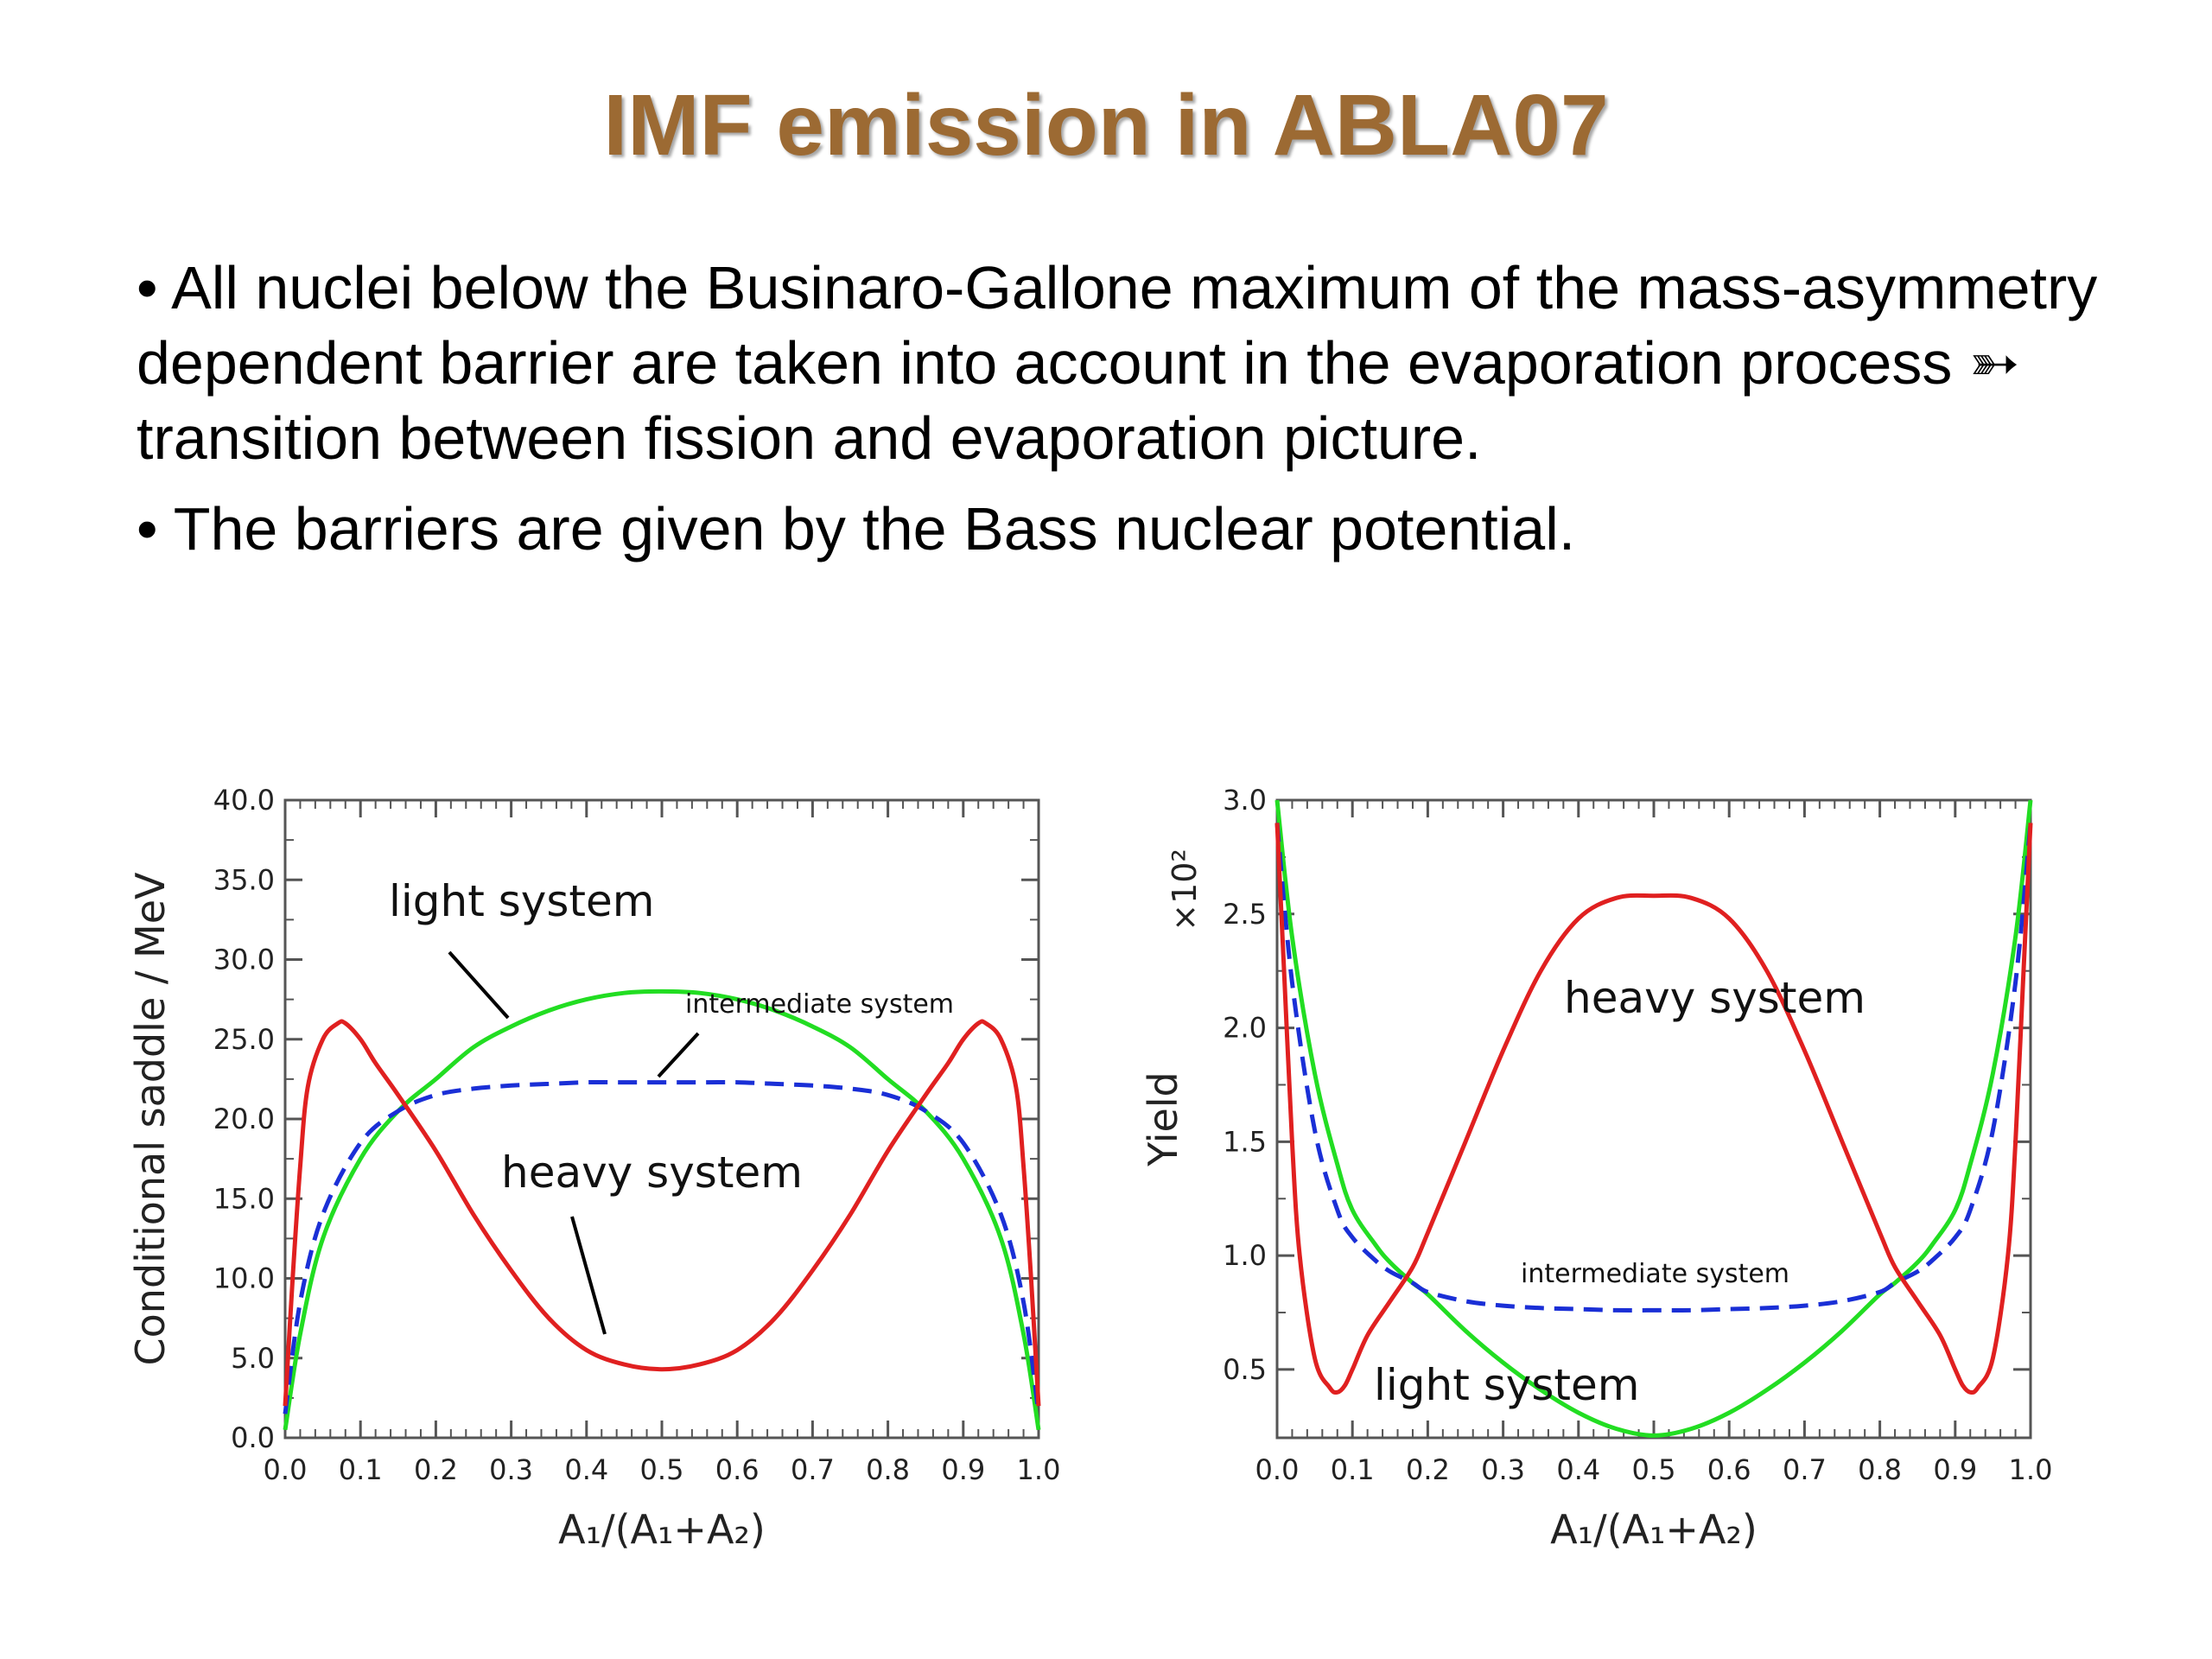  Describe the element at coordinates (244, 960) in the screenshot. I see `y-tick-label: 30.0` at that location.